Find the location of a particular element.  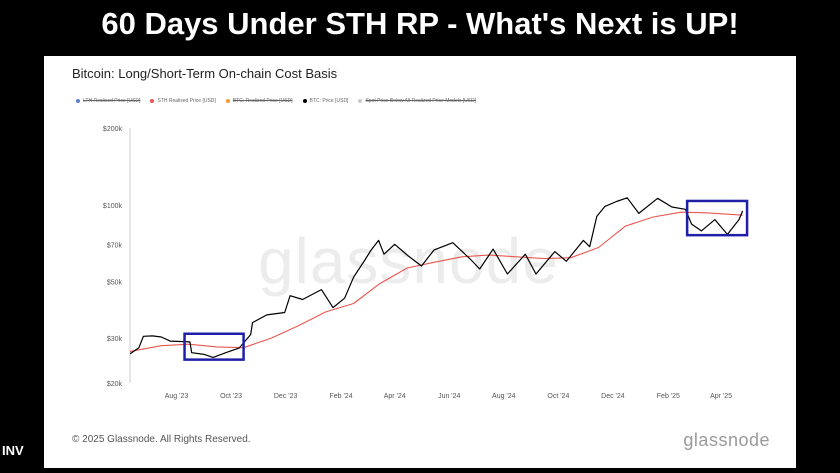

x-tick-label: Apr '24 is located at coordinates (395, 396).